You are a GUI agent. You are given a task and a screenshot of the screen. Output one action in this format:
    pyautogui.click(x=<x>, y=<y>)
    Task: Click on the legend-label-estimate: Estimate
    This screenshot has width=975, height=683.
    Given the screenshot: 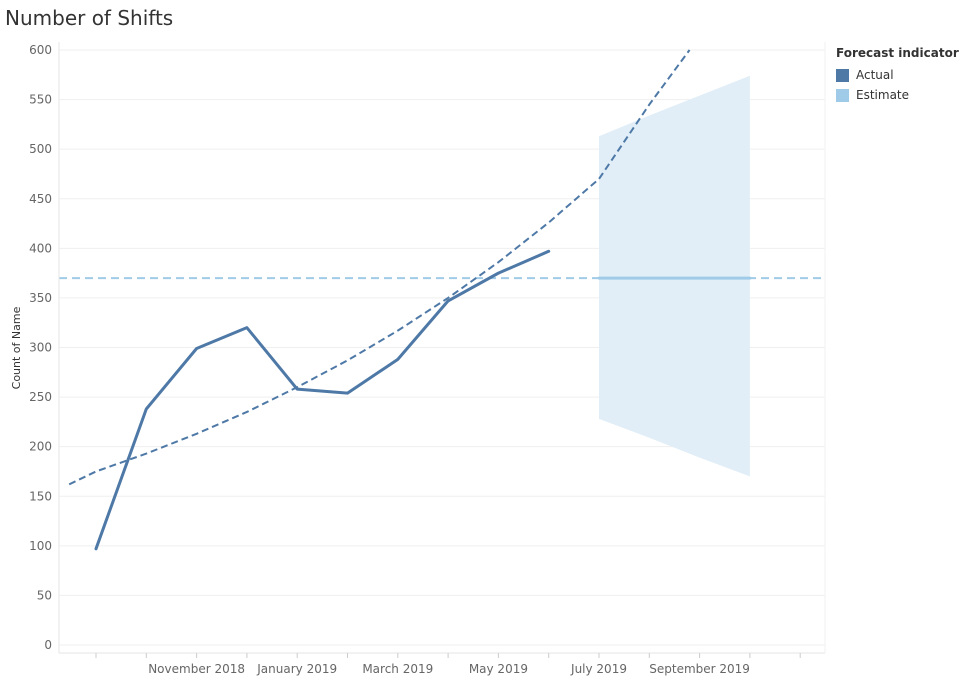 What is the action you would take?
    pyautogui.click(x=883, y=95)
    